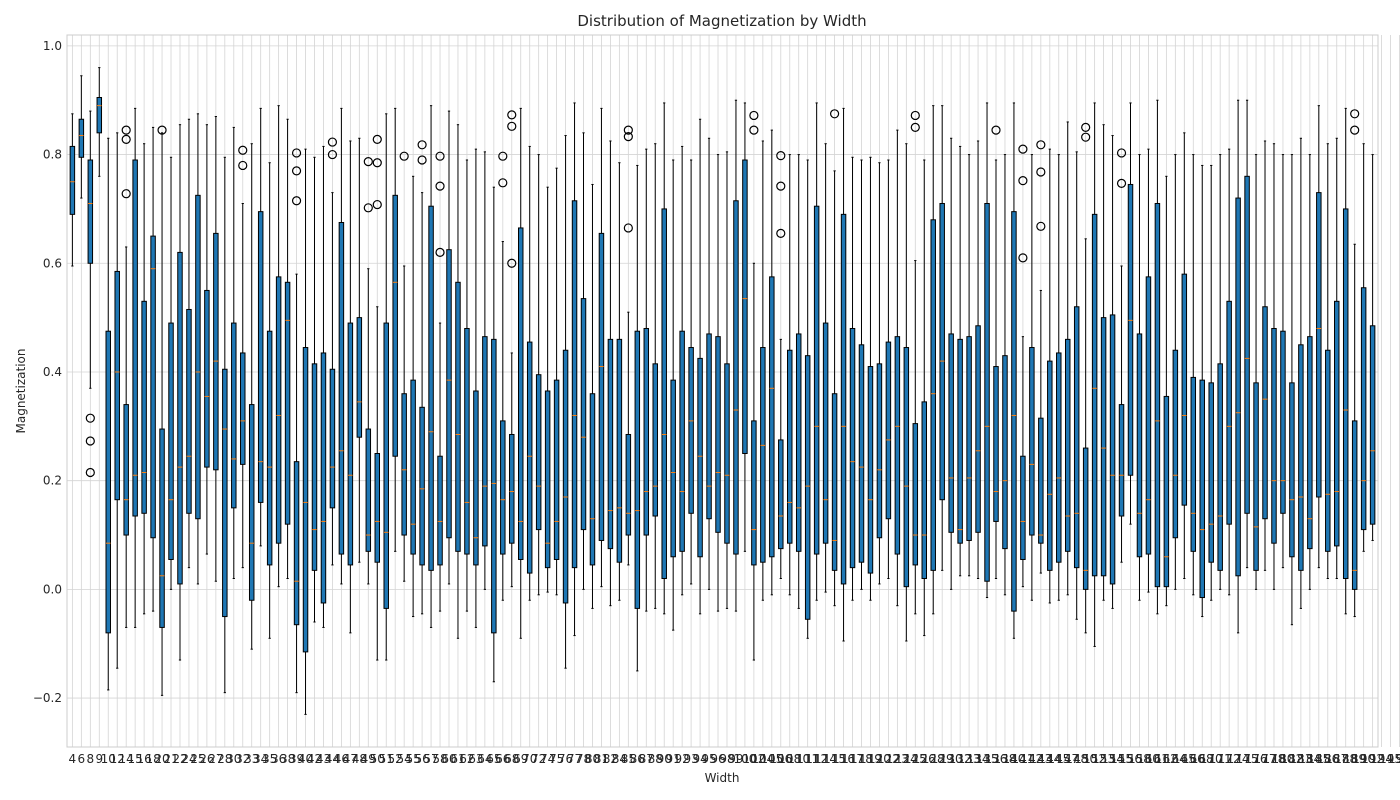 The image size is (1400, 800). What do you see at coordinates (1130, 759) in the screenshot?
I see `x-tick-label: 156` at bounding box center [1130, 759].